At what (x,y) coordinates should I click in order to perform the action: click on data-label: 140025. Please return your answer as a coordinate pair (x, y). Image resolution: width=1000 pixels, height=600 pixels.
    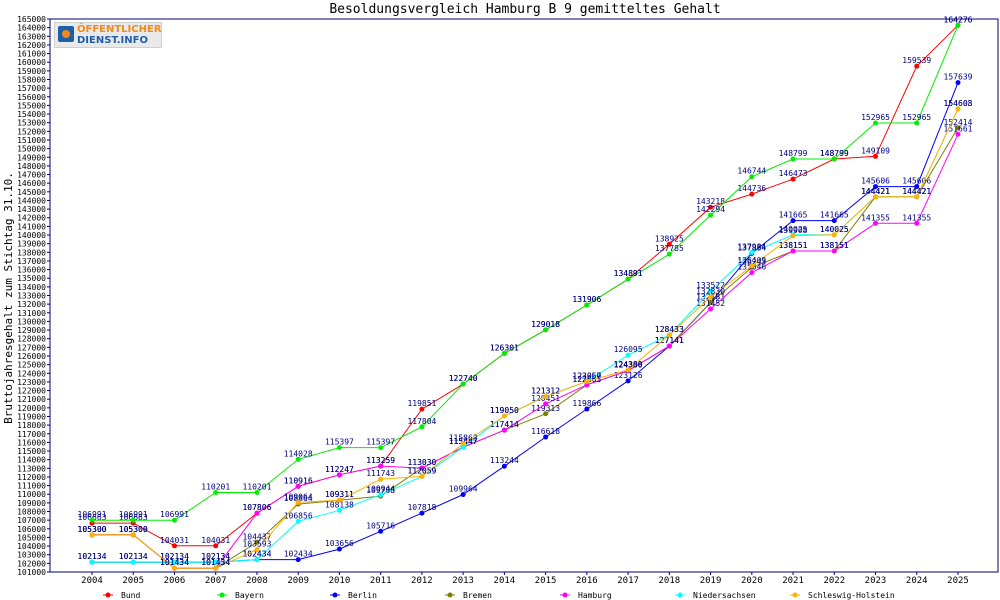
    Looking at the image, I should click on (793, 229).